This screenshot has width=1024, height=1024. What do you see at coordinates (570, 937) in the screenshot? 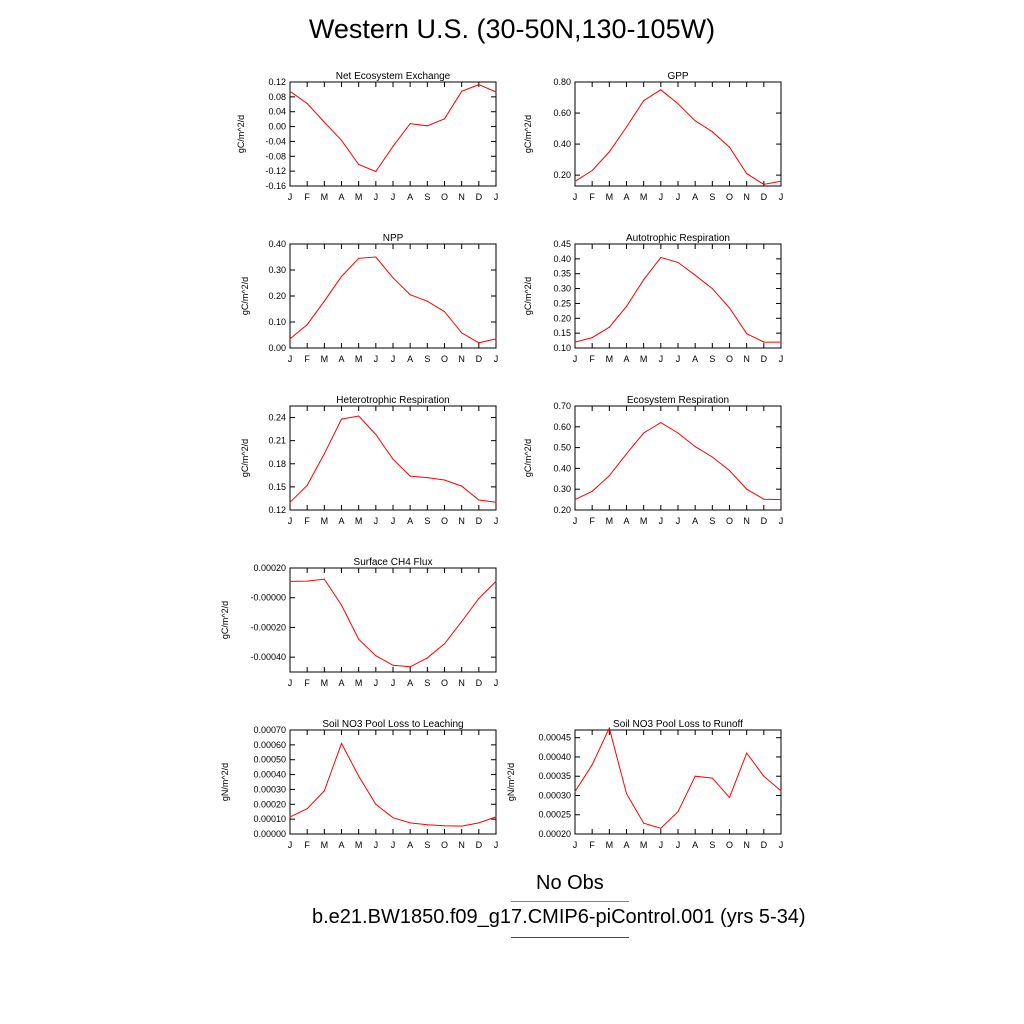
I see `legend-model-line` at bounding box center [570, 937].